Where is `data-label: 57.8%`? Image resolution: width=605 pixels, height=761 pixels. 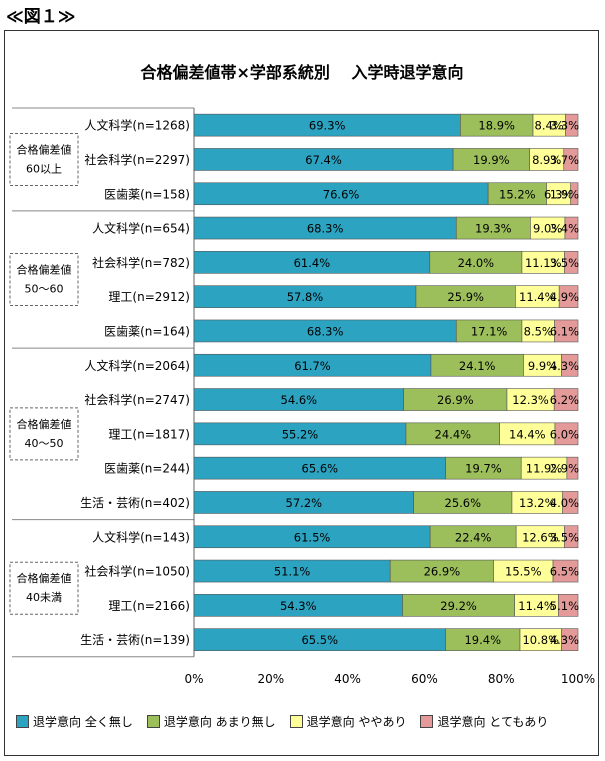 data-label: 57.8% is located at coordinates (305, 297).